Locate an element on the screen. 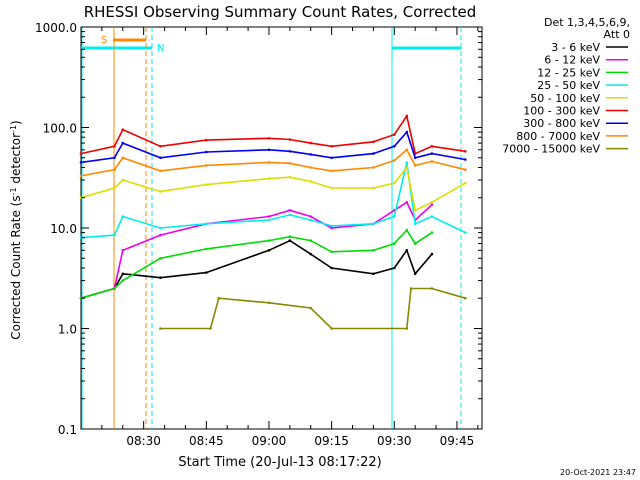 The height and width of the screenshot is (480, 640). y-axis-label: Corrected Count Rate (s-1 detector-1) is located at coordinates (16, 229).